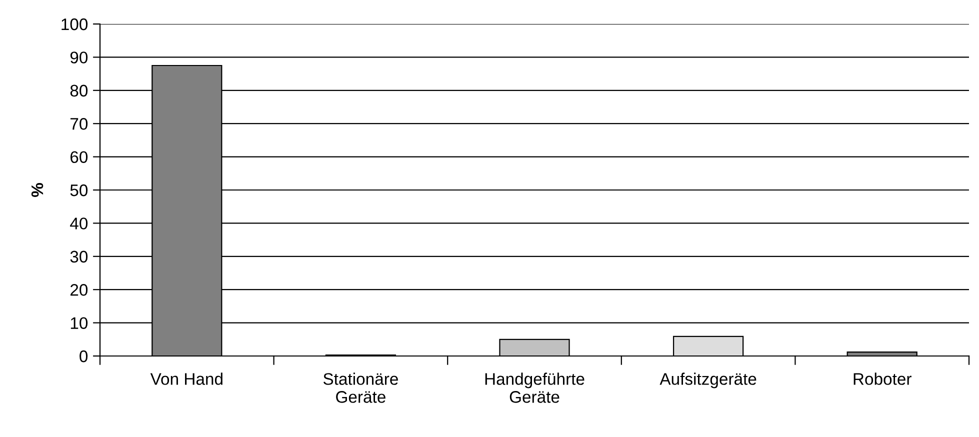  What do you see at coordinates (79, 290) in the screenshot?
I see `y-tick-label: 20` at bounding box center [79, 290].